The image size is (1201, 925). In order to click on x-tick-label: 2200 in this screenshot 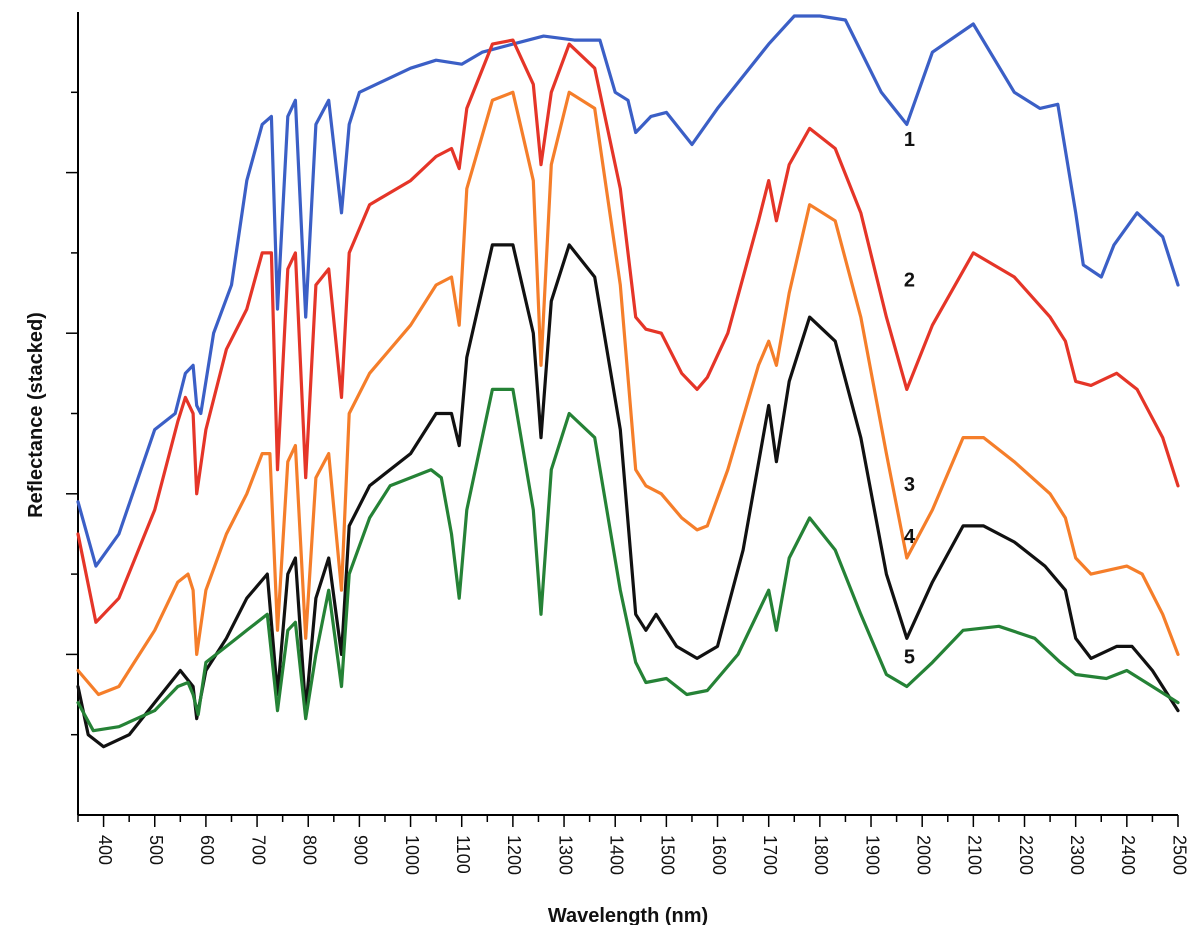, I will do `click(1026, 855)`.